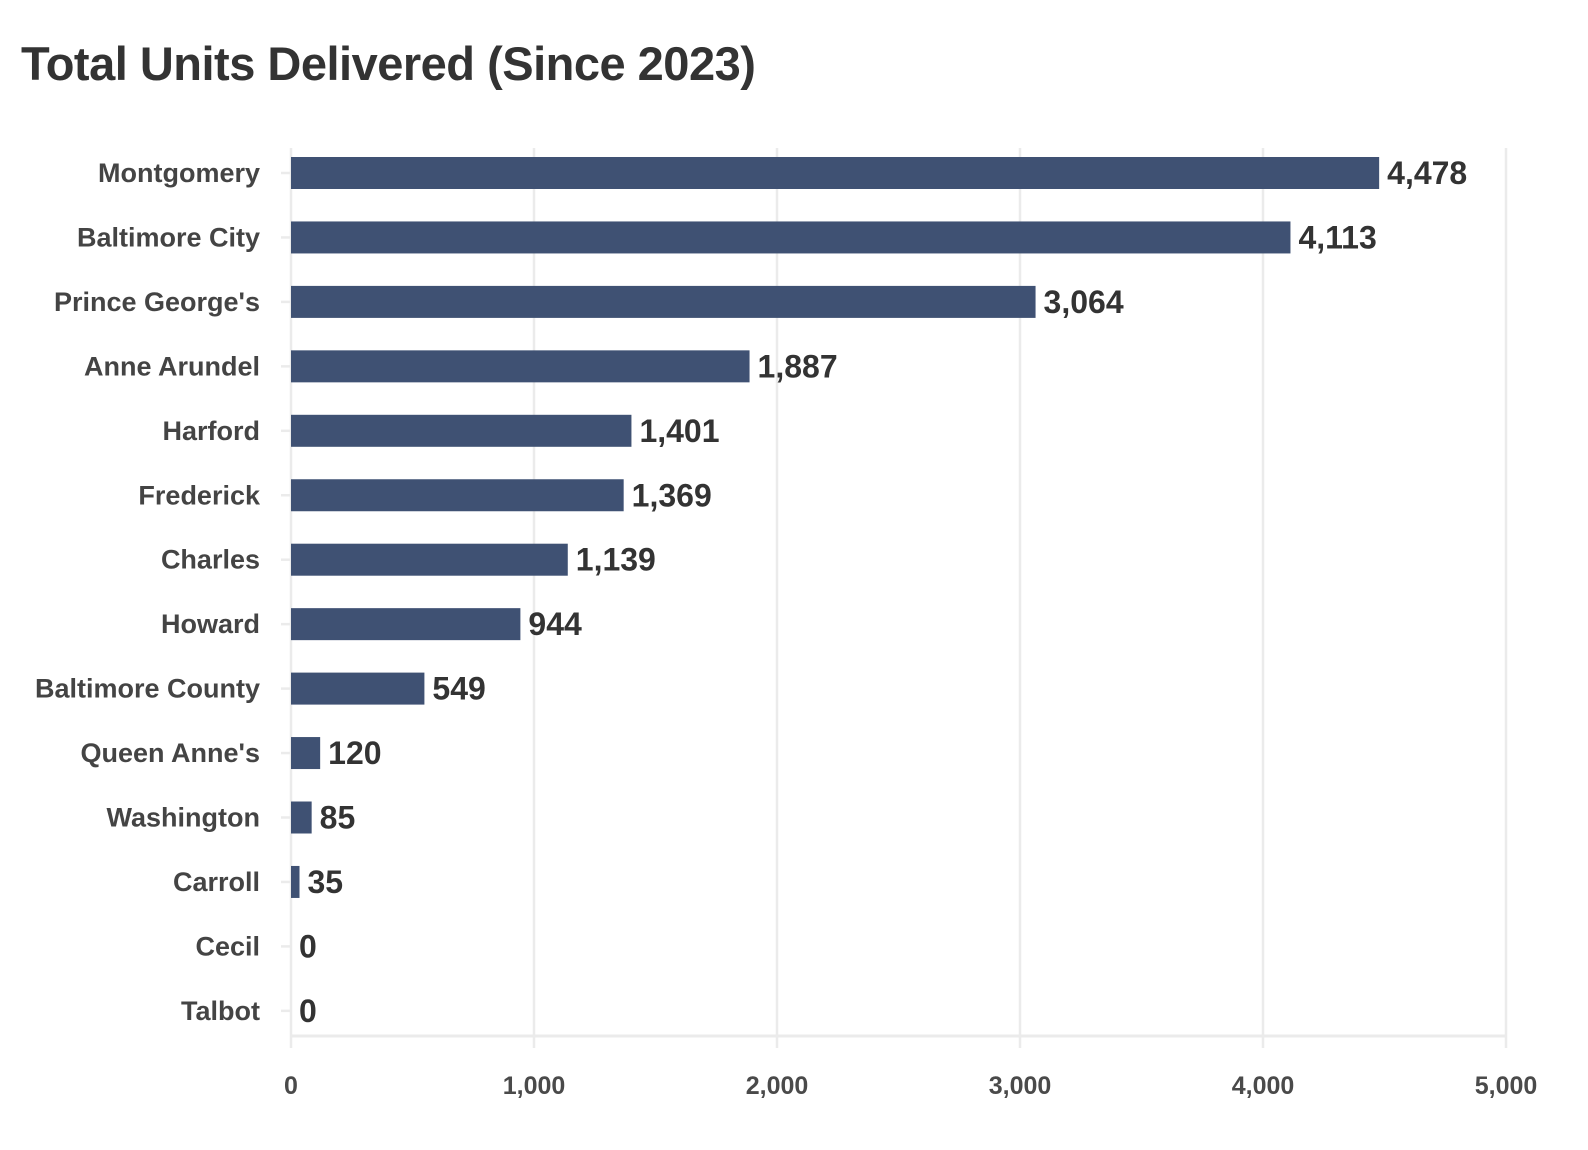 The width and height of the screenshot is (1588, 1150). What do you see at coordinates (168, 237) in the screenshot?
I see `category-label: Baltimore City` at bounding box center [168, 237].